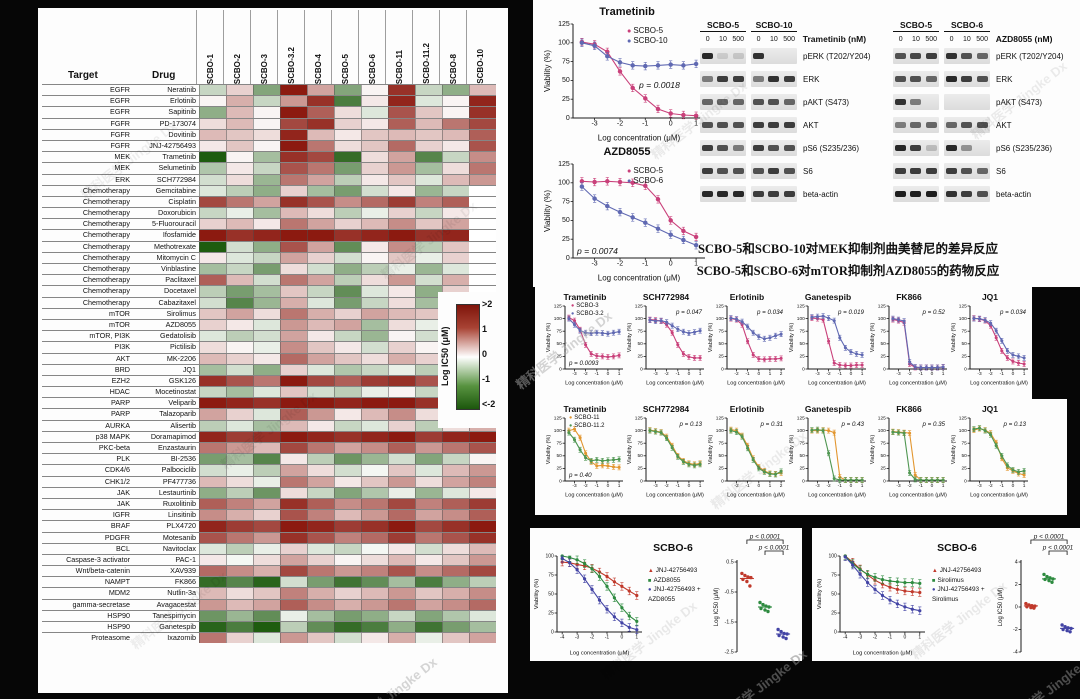 The height and width of the screenshot is (699, 1080). What do you see at coordinates (723, 26) in the screenshot?
I see `blot-group-label: SCBO-5` at bounding box center [723, 26].